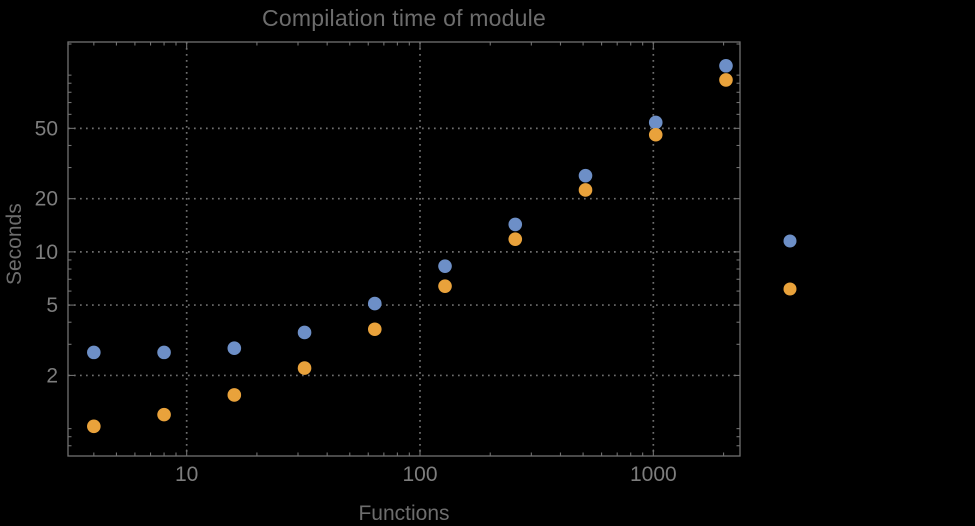  Describe the element at coordinates (52, 305) in the screenshot. I see `y-tick-label: 5` at that location.